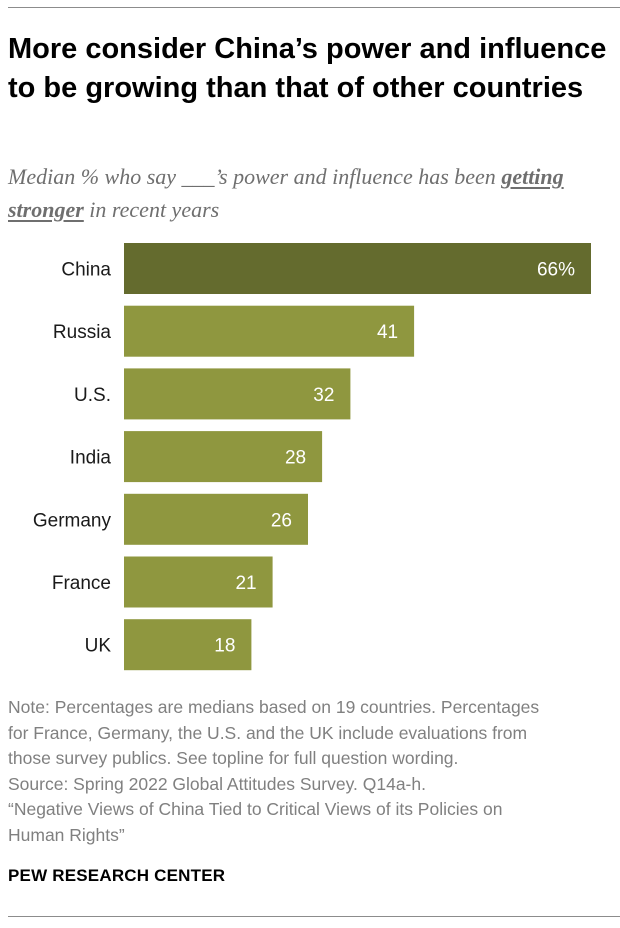 The image size is (620, 928). I want to click on note-line: Human Rights”, so click(66, 834).